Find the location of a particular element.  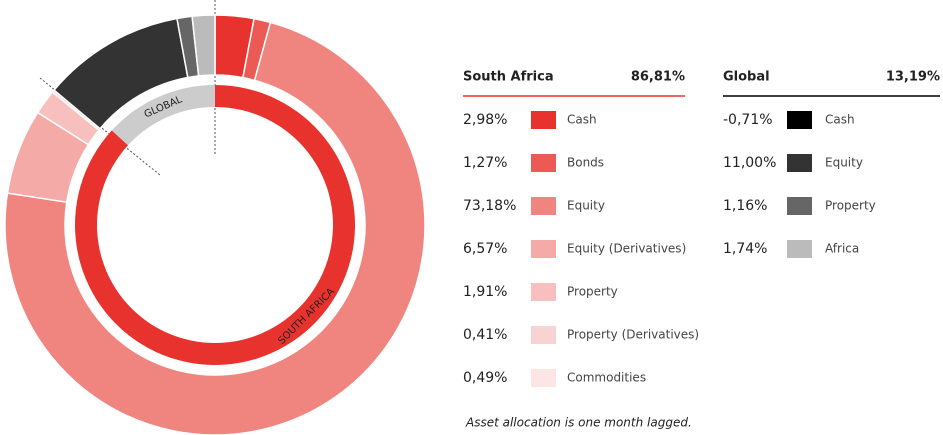

legend-value: 1,16% is located at coordinates (745, 206).